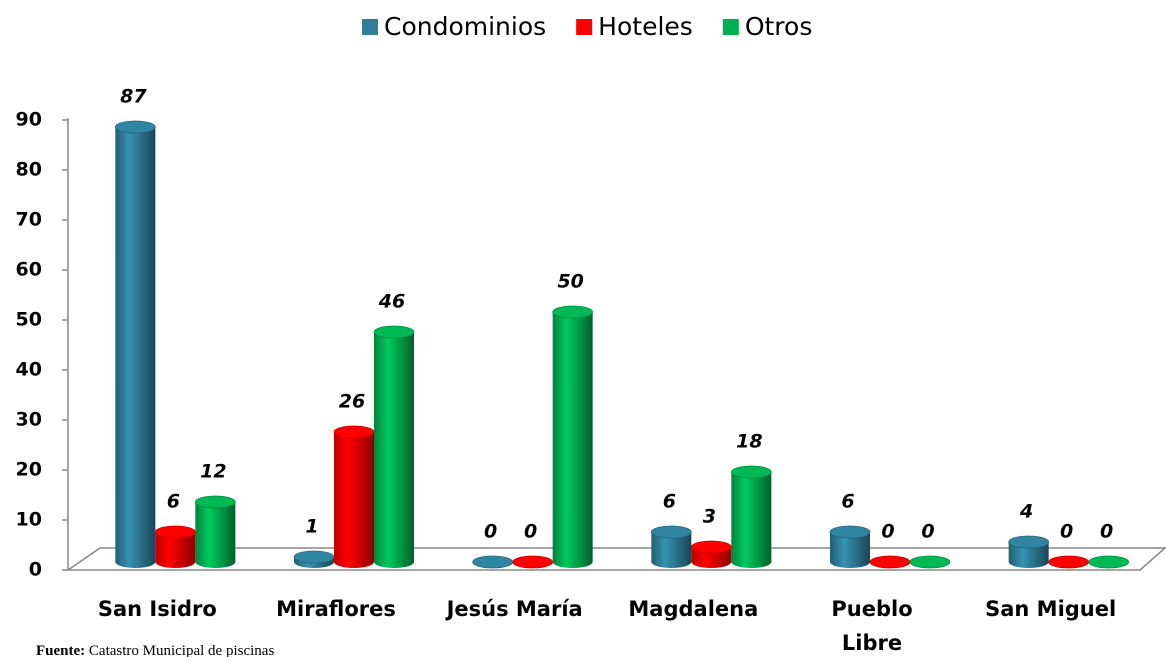 Image resolution: width=1166 pixels, height=657 pixels. I want to click on source: Fuente: Catastro Municipal de piscinas, so click(155, 650).